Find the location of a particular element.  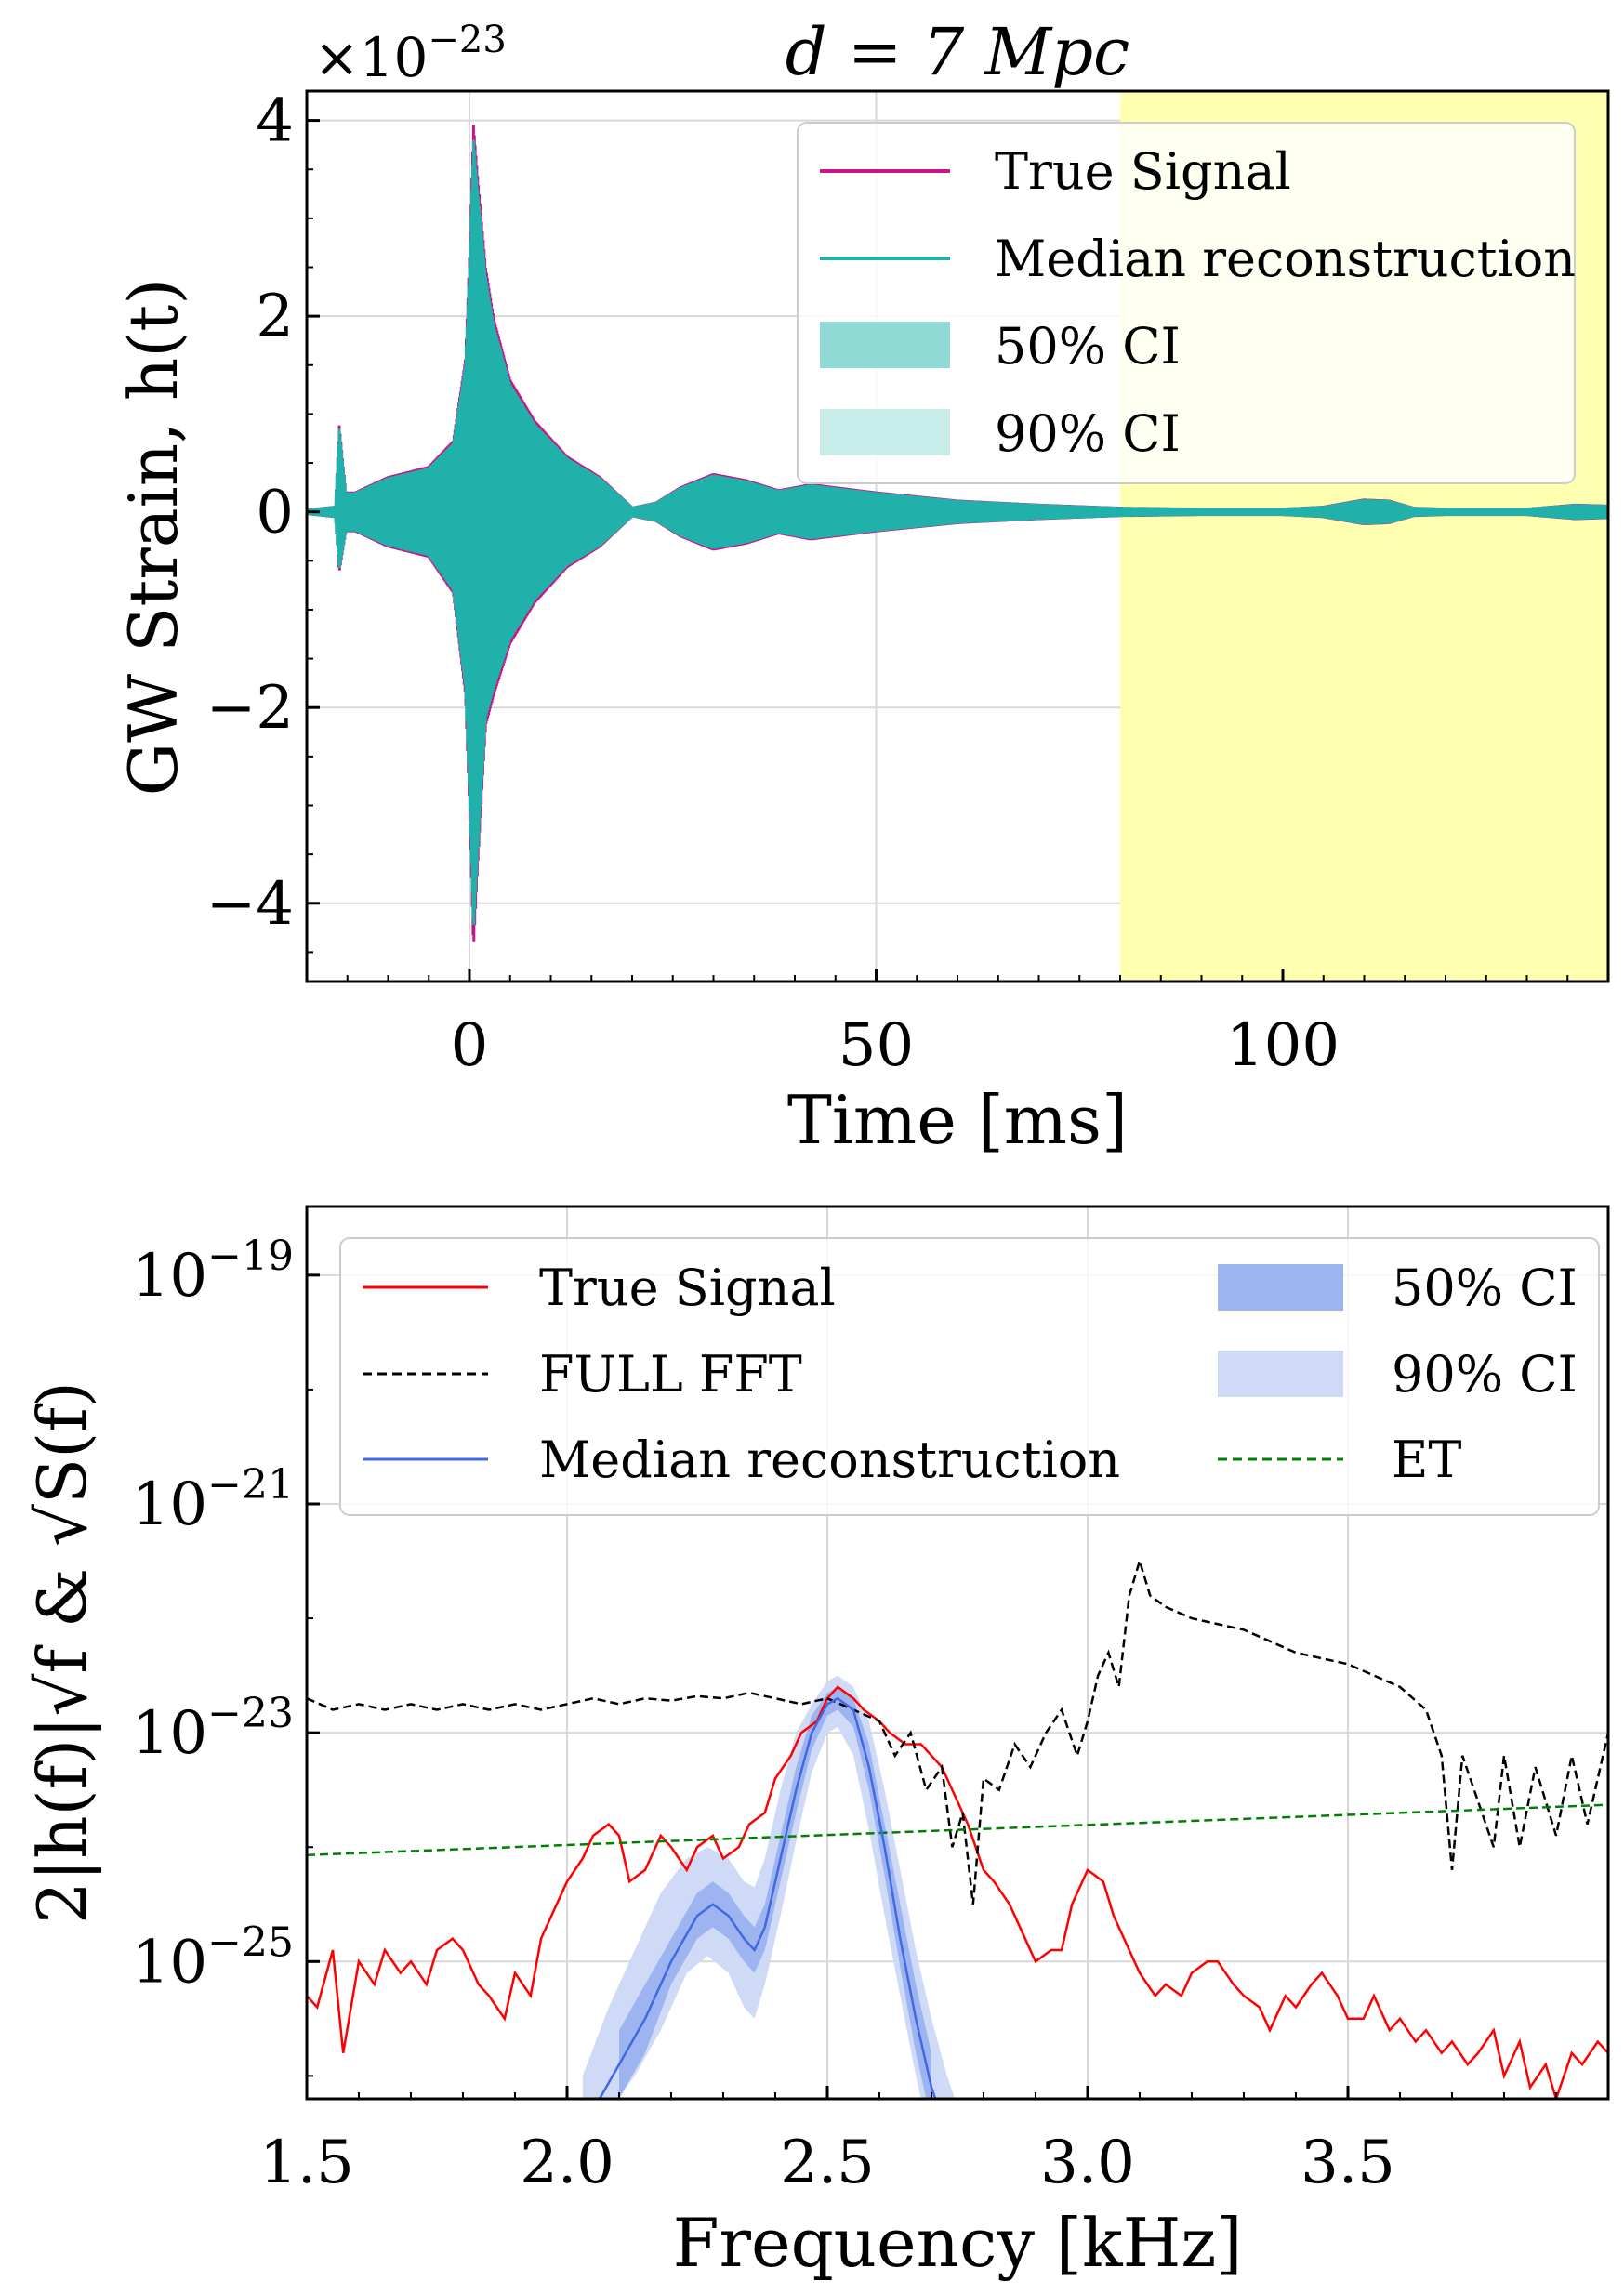

x-tick-label: 3.0 is located at coordinates (1088, 2163).